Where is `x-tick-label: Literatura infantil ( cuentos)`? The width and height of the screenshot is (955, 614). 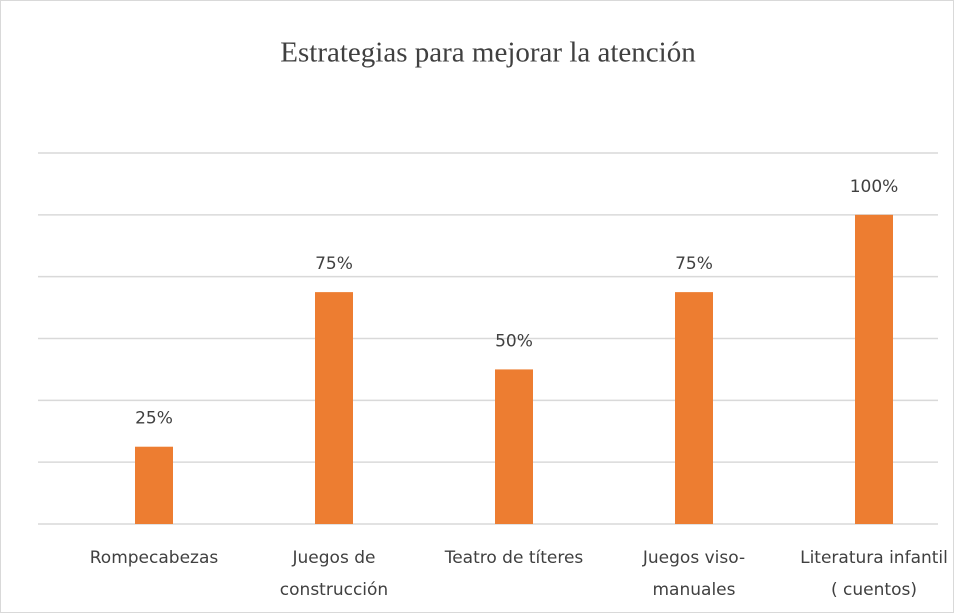 x-tick-label: Literatura infantil ( cuentos) is located at coordinates (874, 574).